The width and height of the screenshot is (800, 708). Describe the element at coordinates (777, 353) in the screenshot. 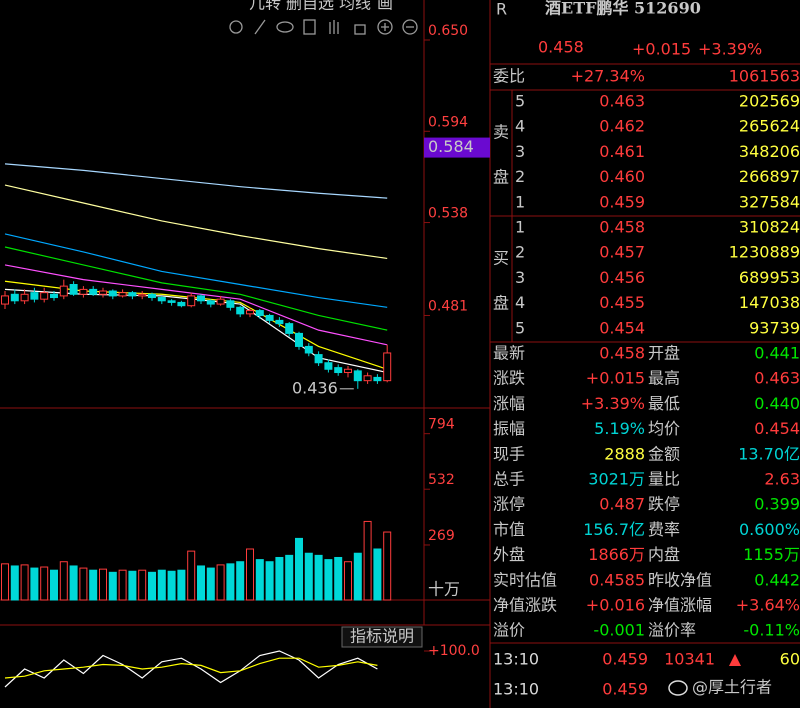

I see `stat-value: 0.441` at that location.